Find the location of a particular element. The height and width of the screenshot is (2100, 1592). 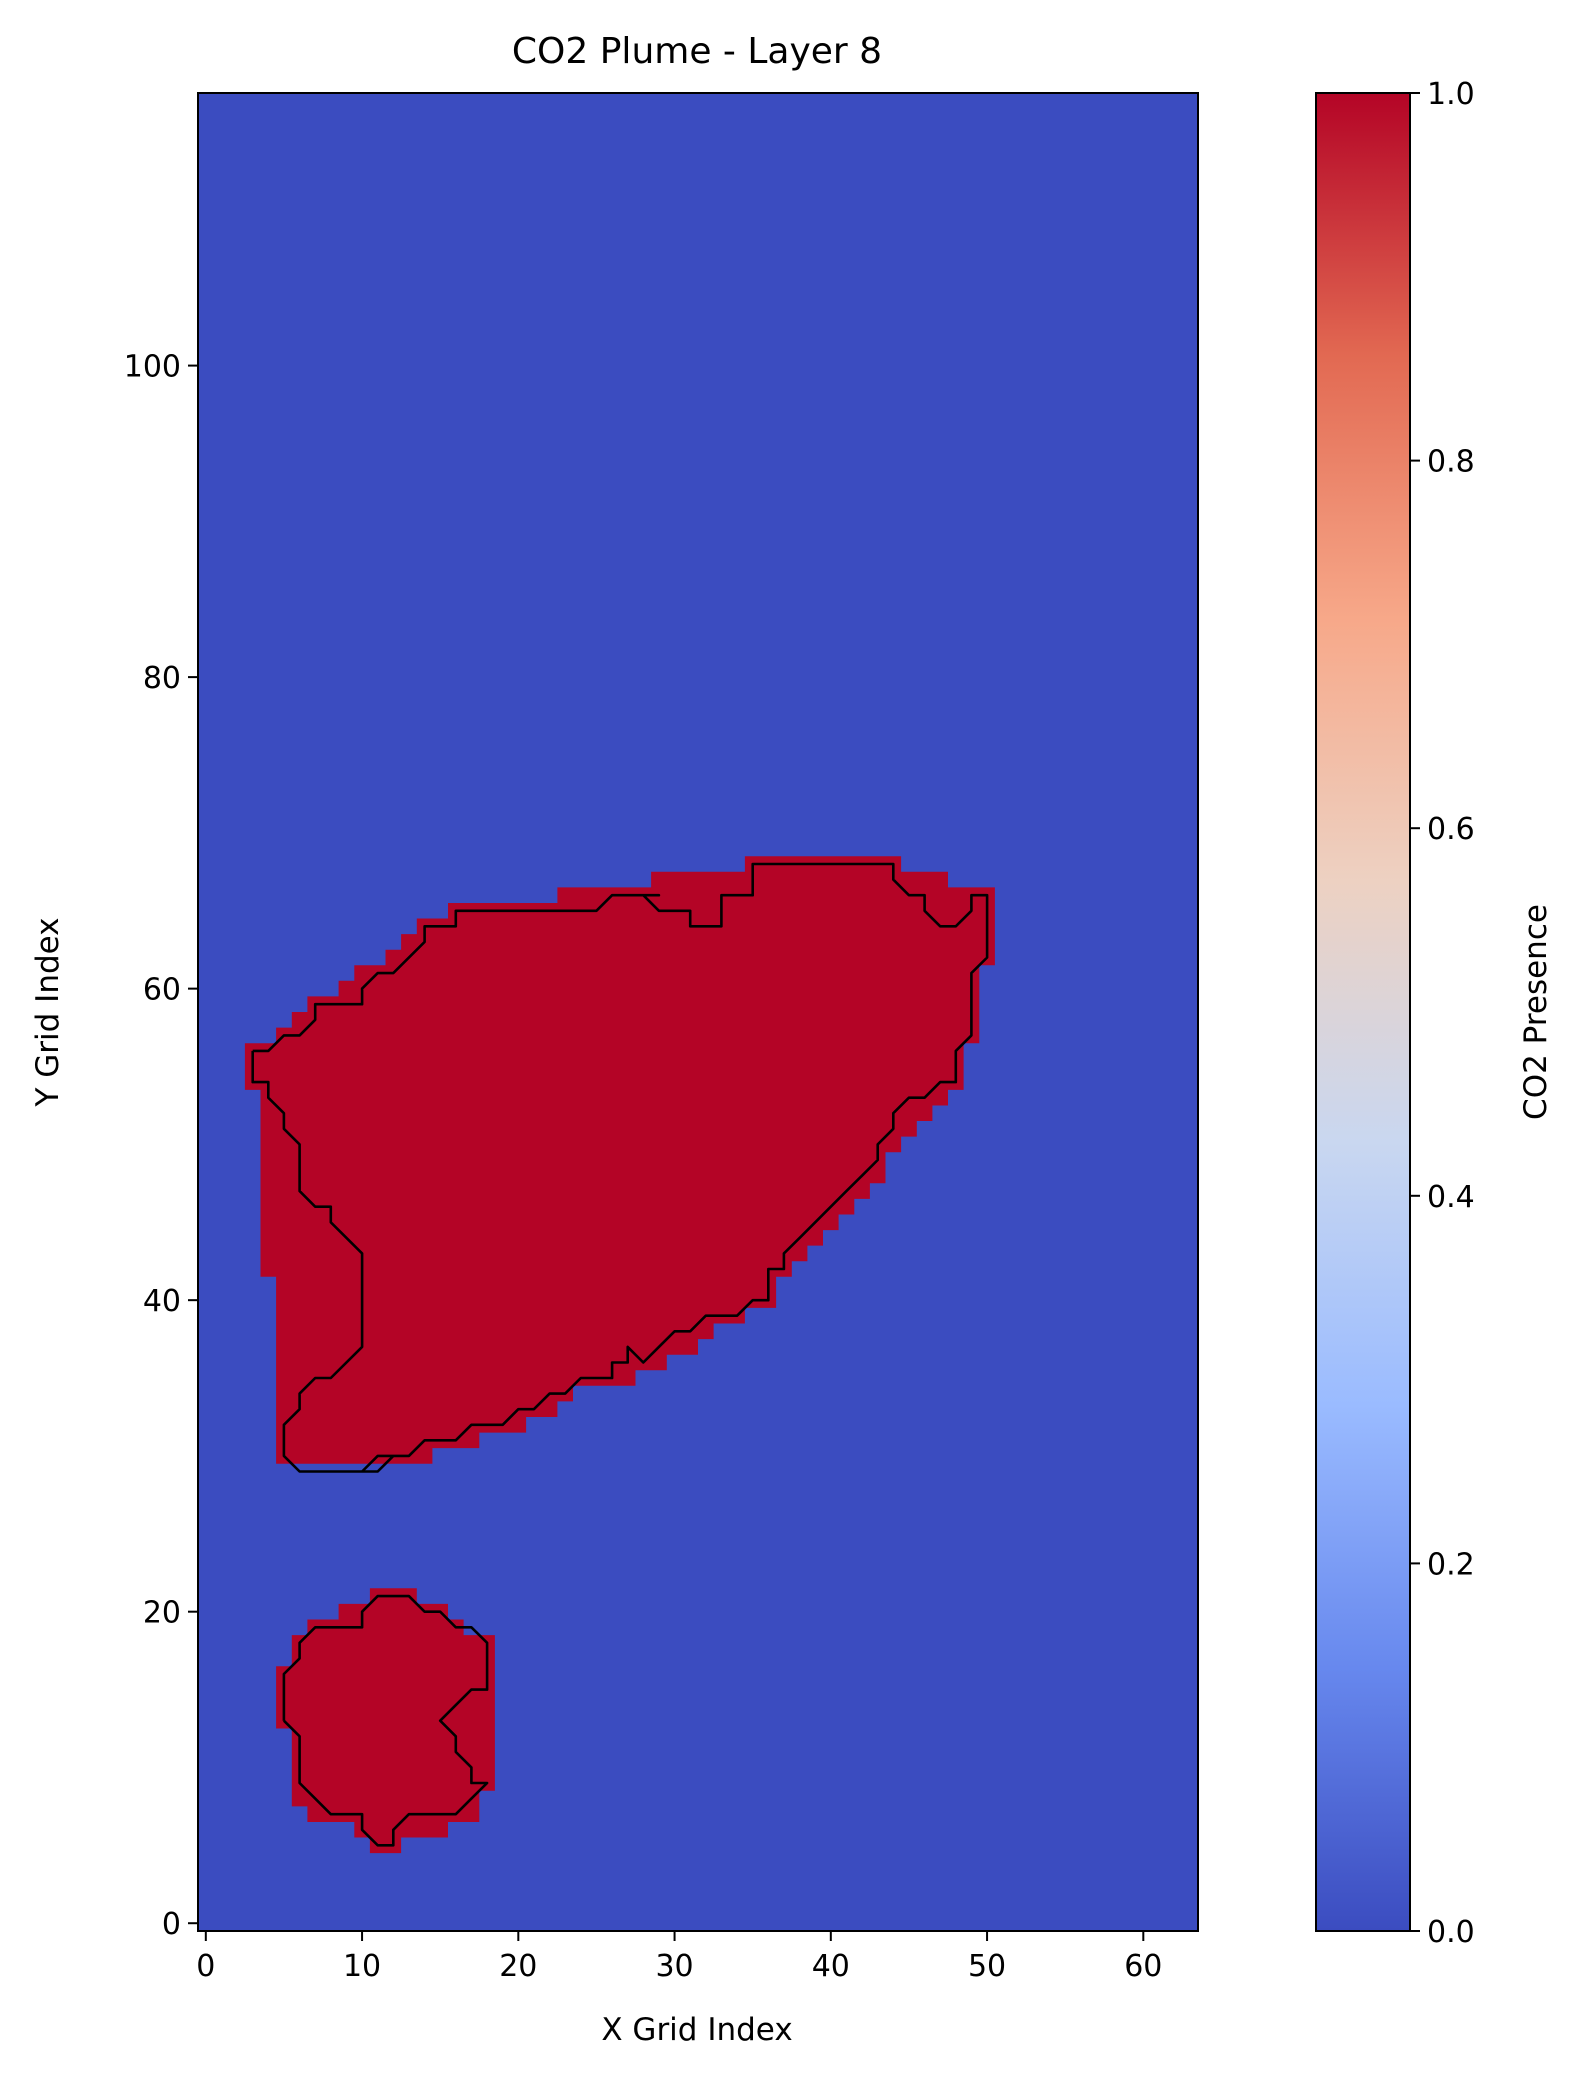

contour-line-lower is located at coordinates (385, 1720).